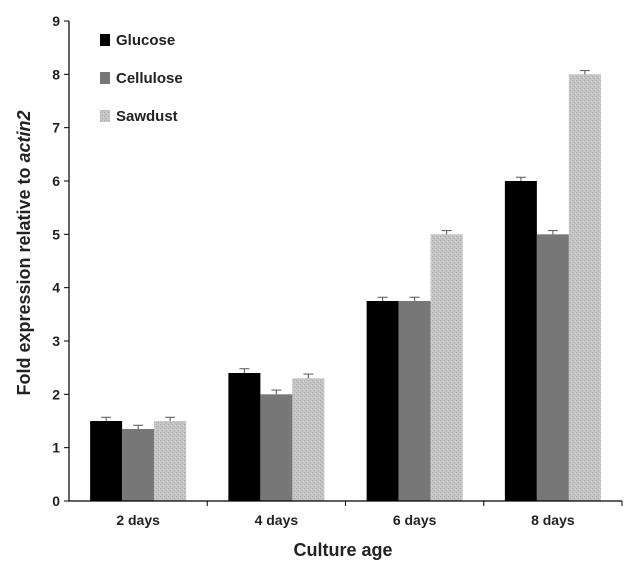 The height and width of the screenshot is (565, 632). What do you see at coordinates (24, 136) in the screenshot?
I see `y-axis-title-italic: actin2` at bounding box center [24, 136].